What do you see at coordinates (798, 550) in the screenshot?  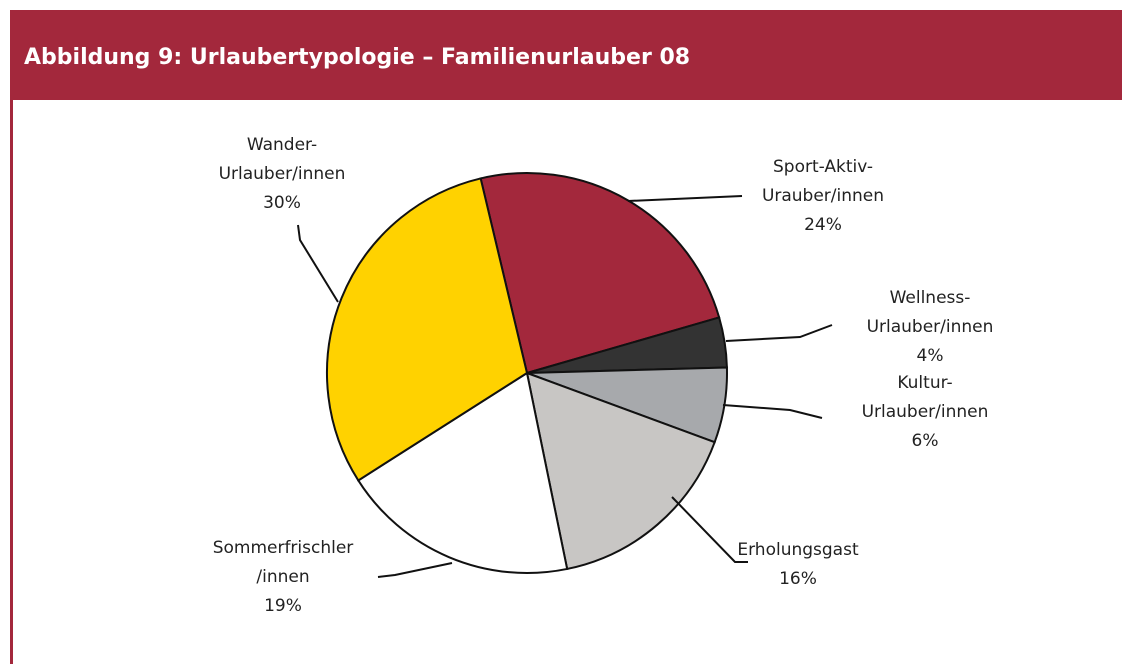 I see `slice-label: Erholungsgast` at bounding box center [798, 550].